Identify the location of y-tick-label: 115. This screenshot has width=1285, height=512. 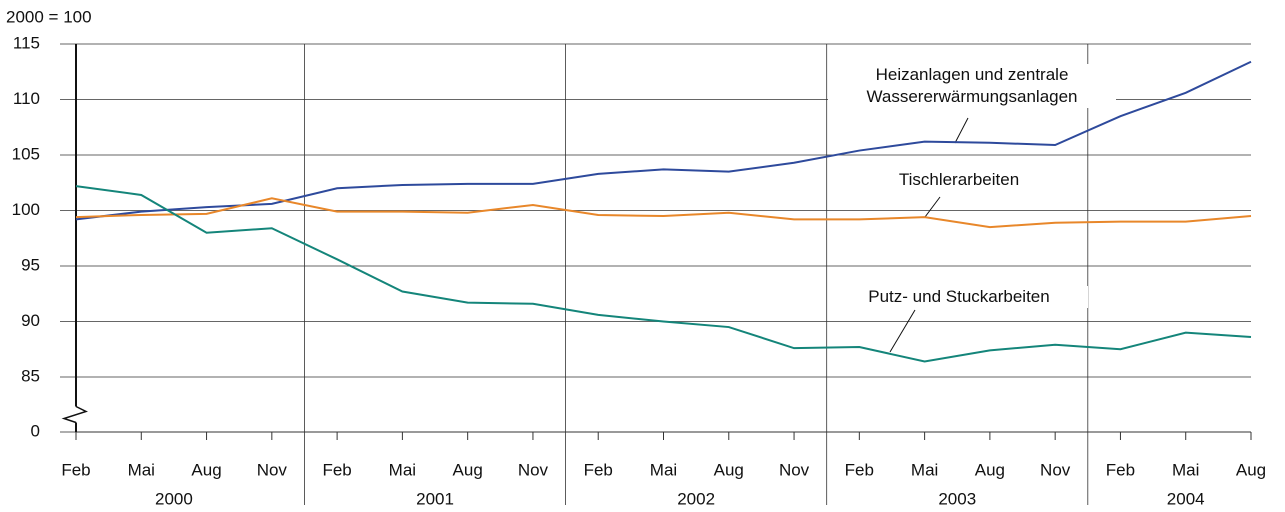
(26, 42).